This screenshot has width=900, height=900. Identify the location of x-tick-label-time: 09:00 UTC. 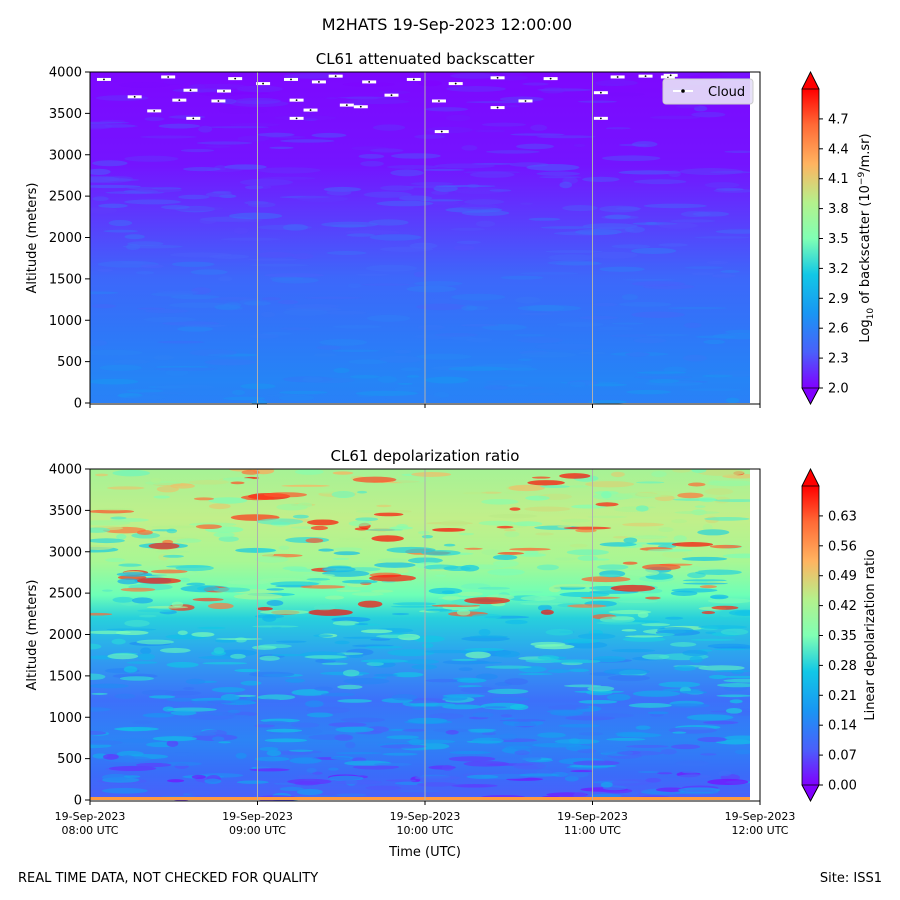
(257, 830).